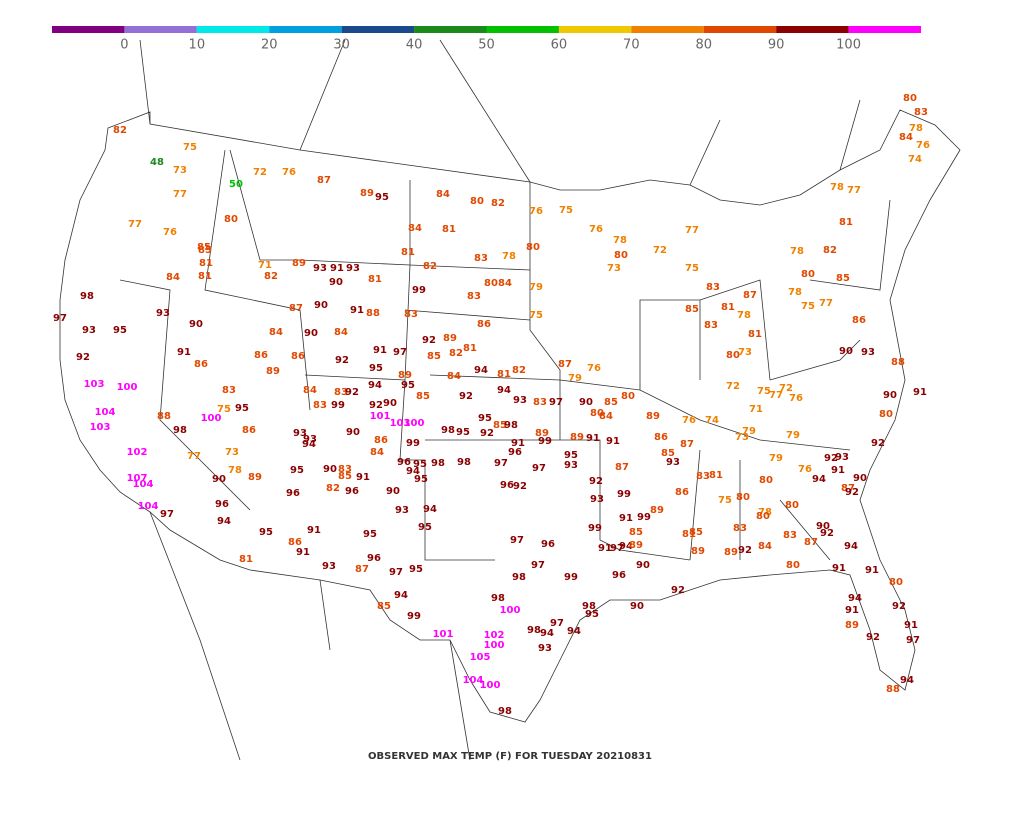  Describe the element at coordinates (269, 45) in the screenshot. I see `colorbar-tick-label: 20` at that location.